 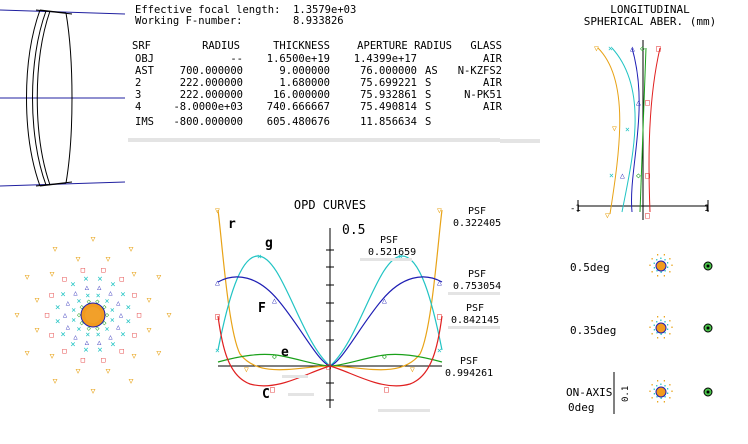 I want to click on table-cell-thickness: 1.680000, so click(x=304, y=83).